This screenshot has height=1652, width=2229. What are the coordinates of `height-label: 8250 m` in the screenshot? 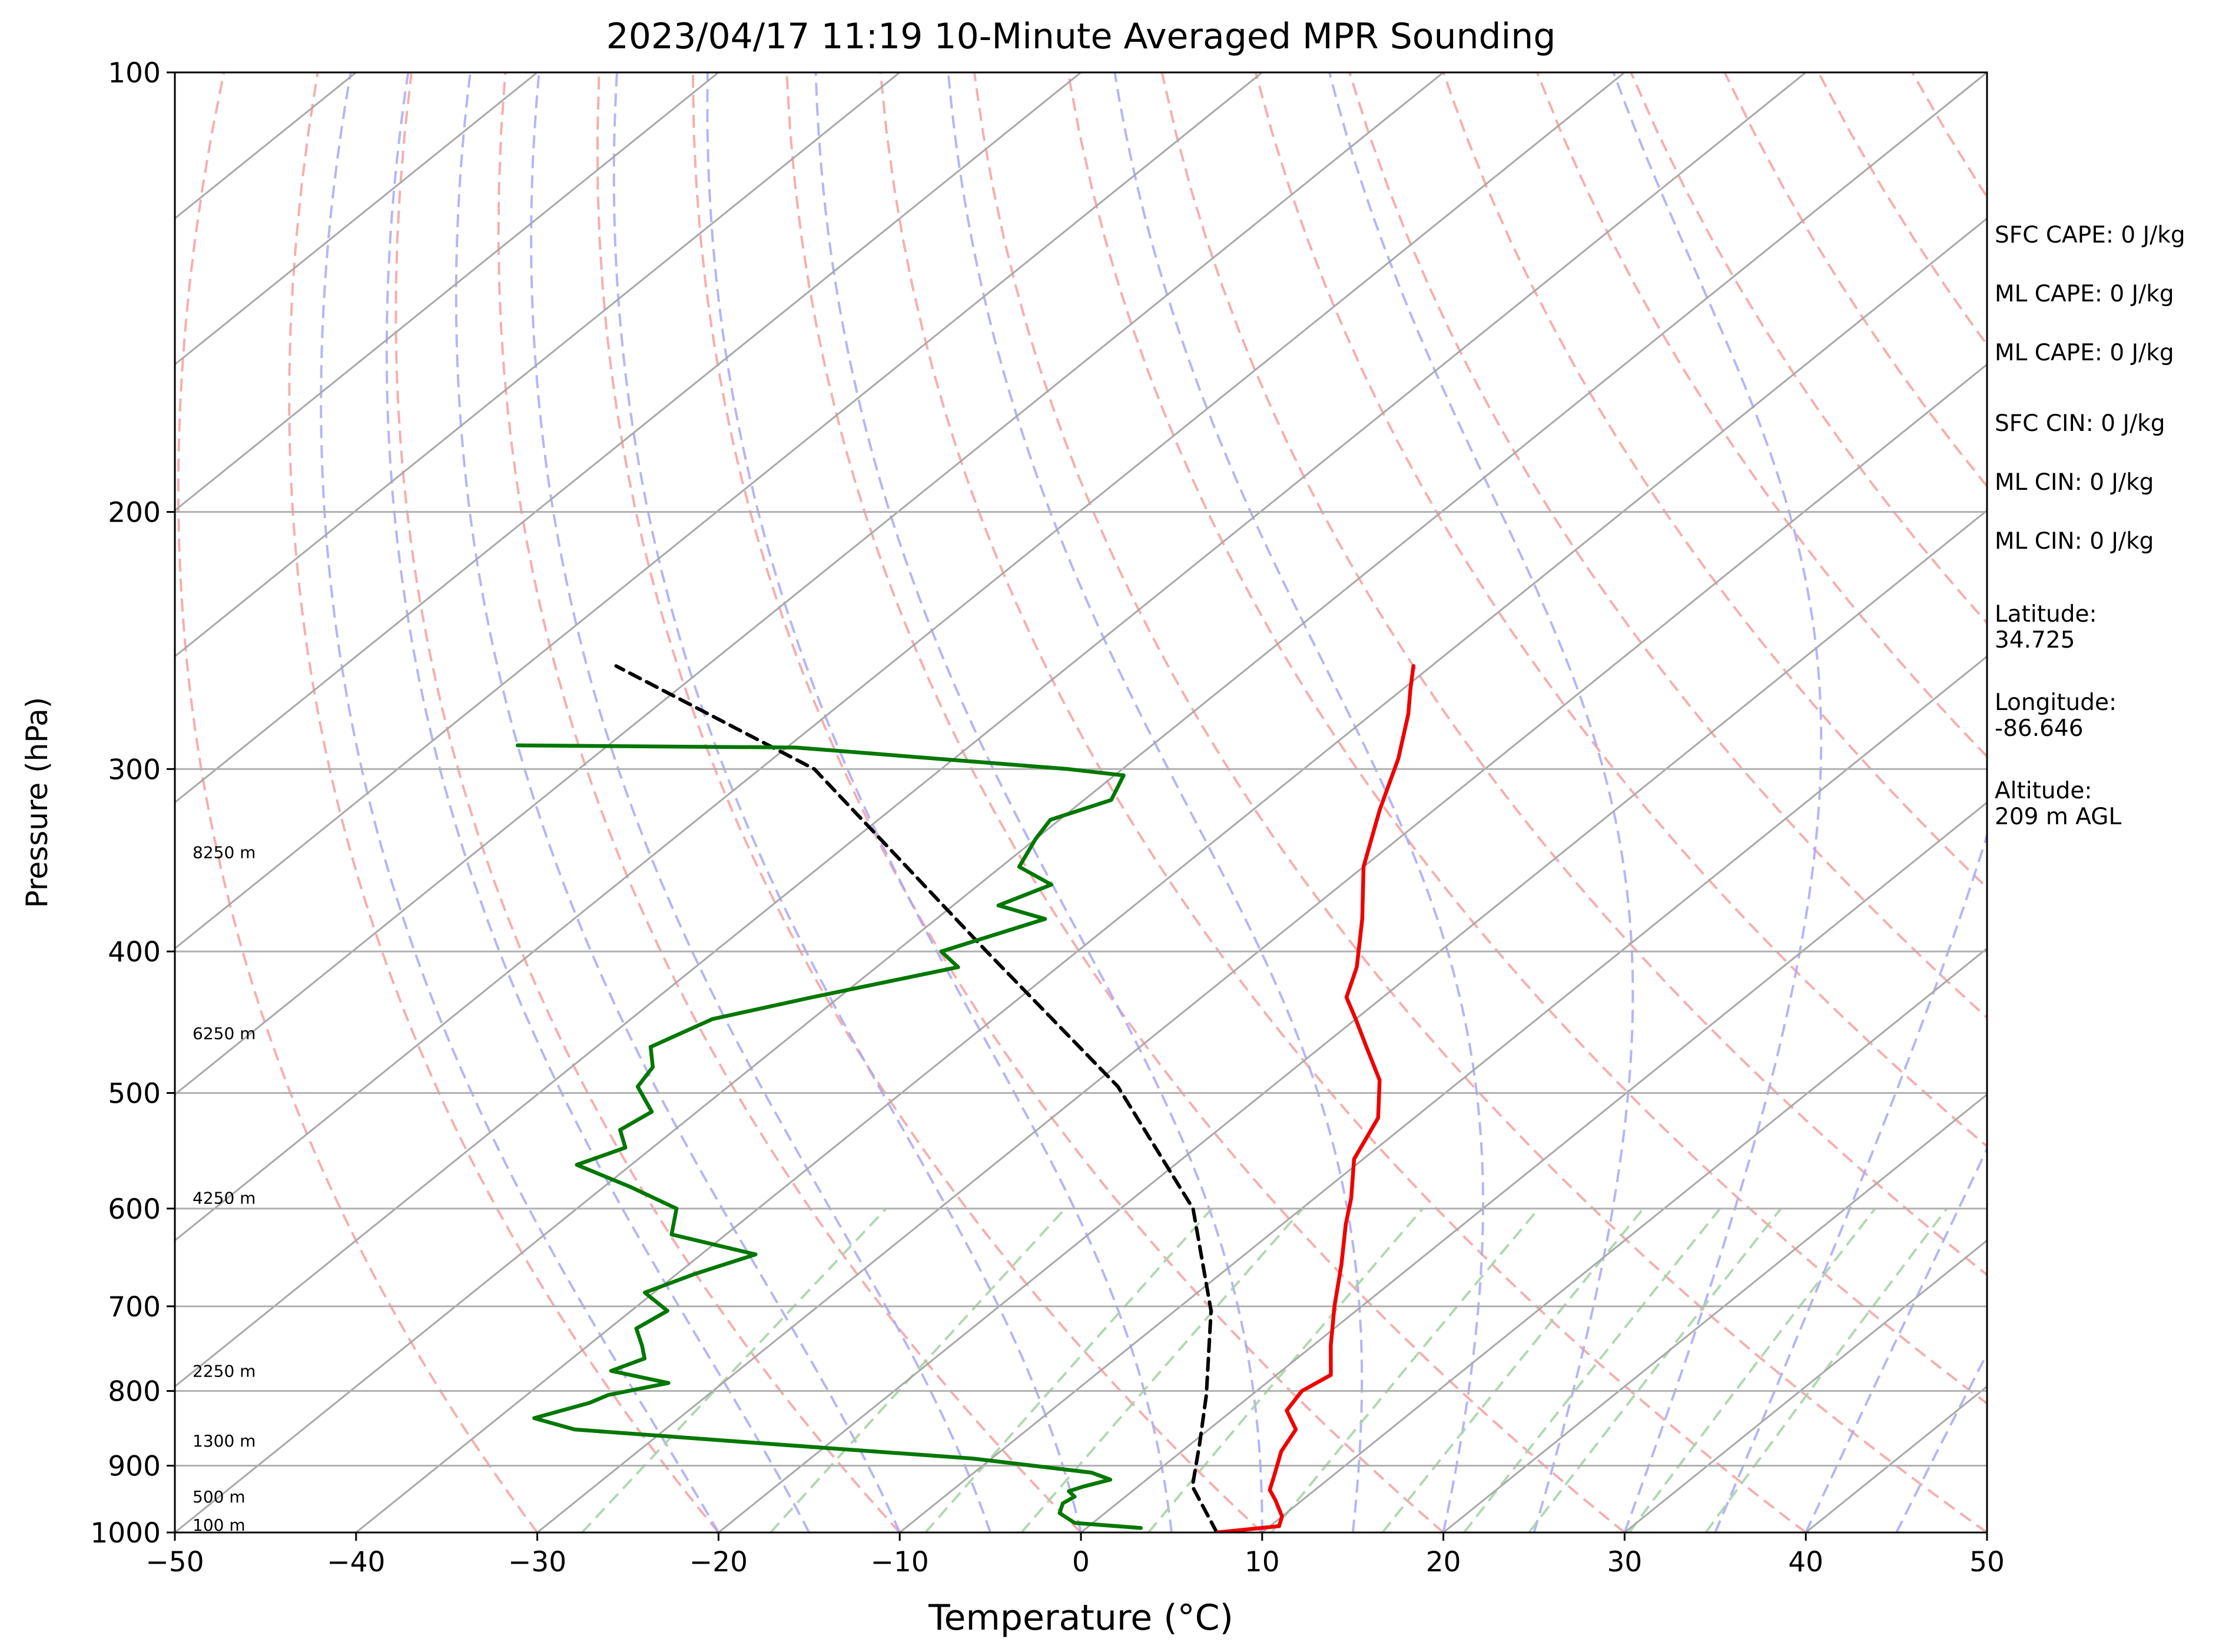 It's located at (224, 852).